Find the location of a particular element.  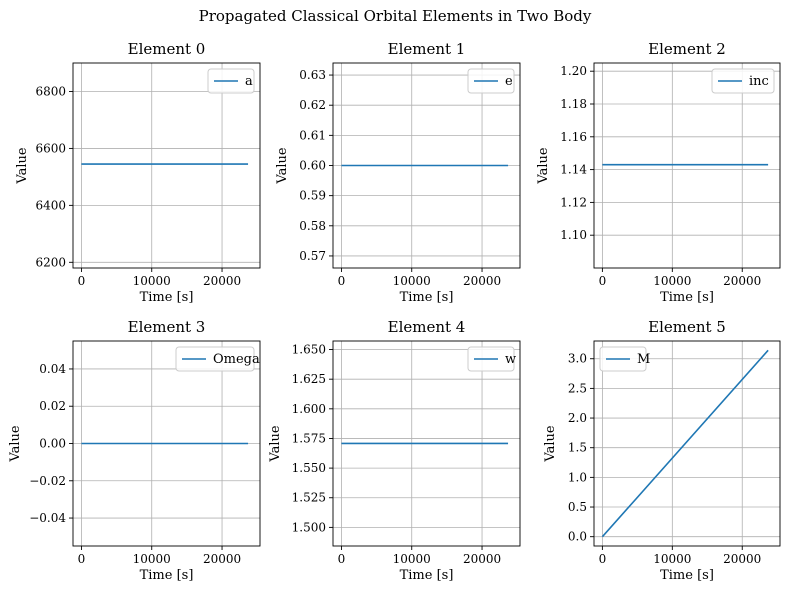

y-tick-label: 0.59 is located at coordinates (312, 196).